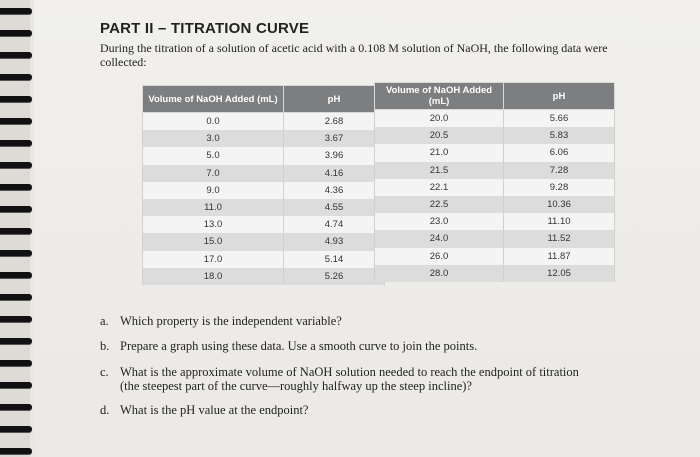 The image size is (700, 457). Describe the element at coordinates (439, 118) in the screenshot. I see `volume-cell: 20.0` at that location.